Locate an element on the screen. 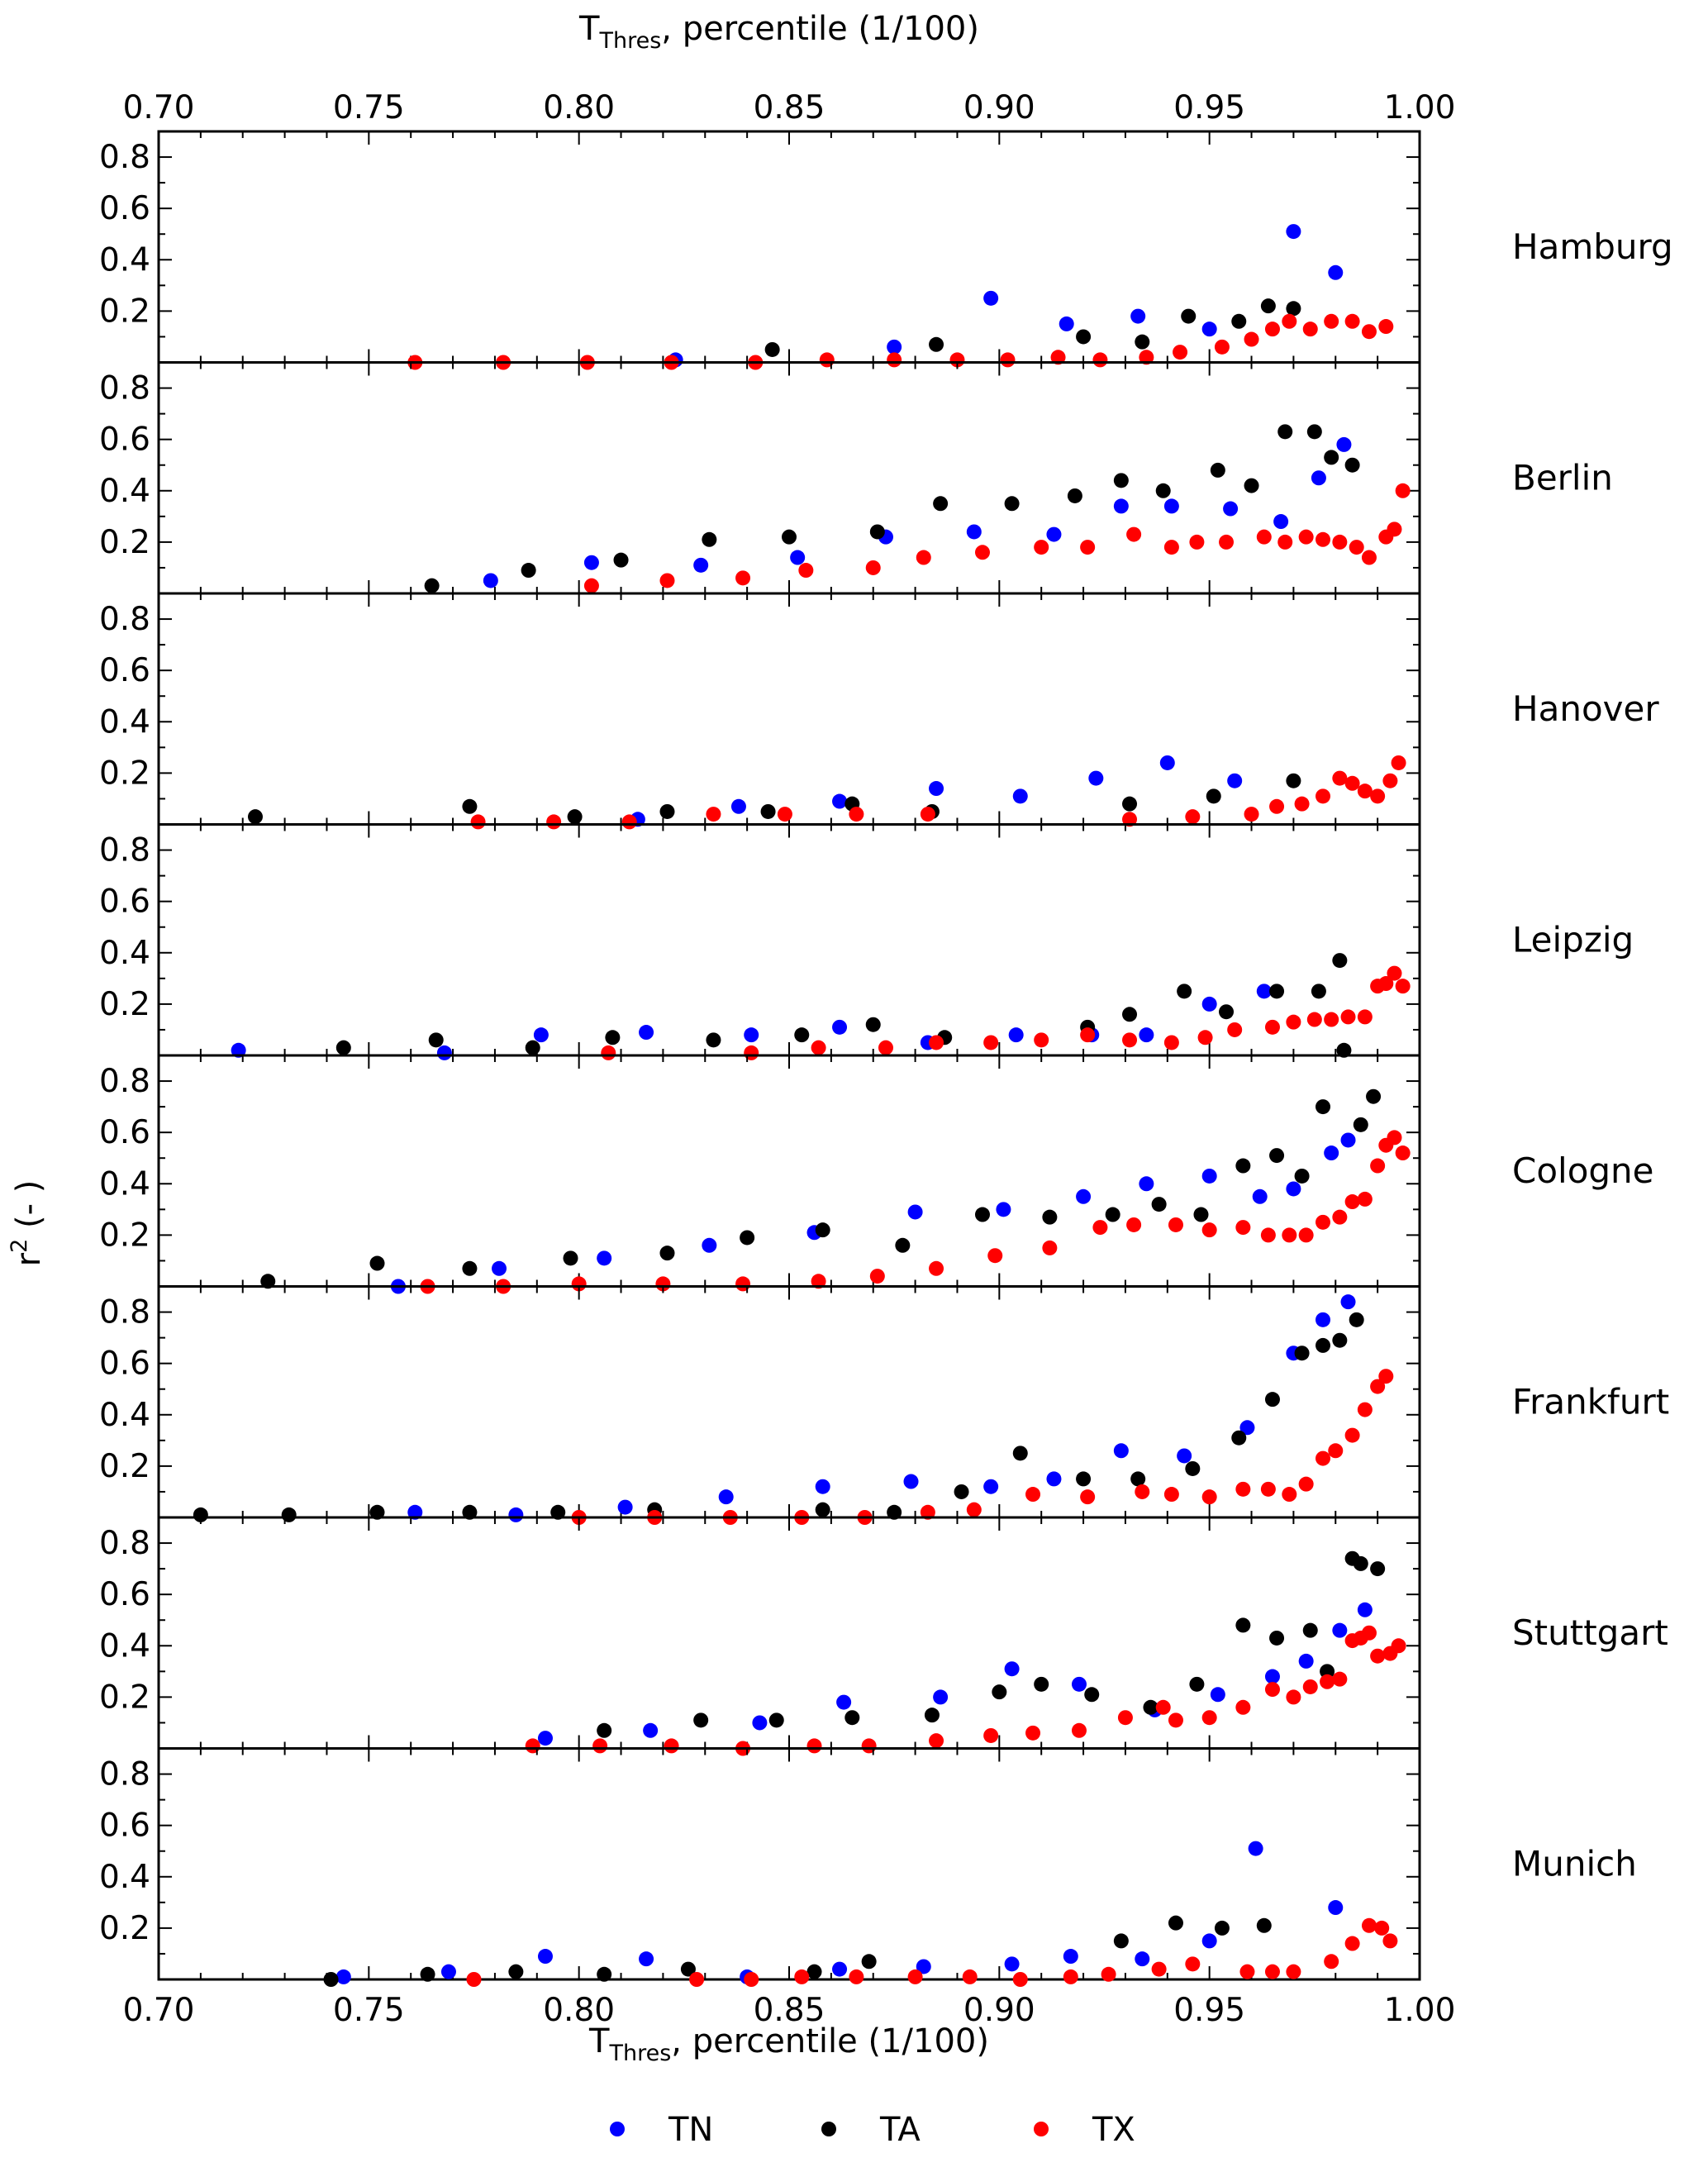  y-tick-label: 0.8 is located at coordinates (124, 1774).